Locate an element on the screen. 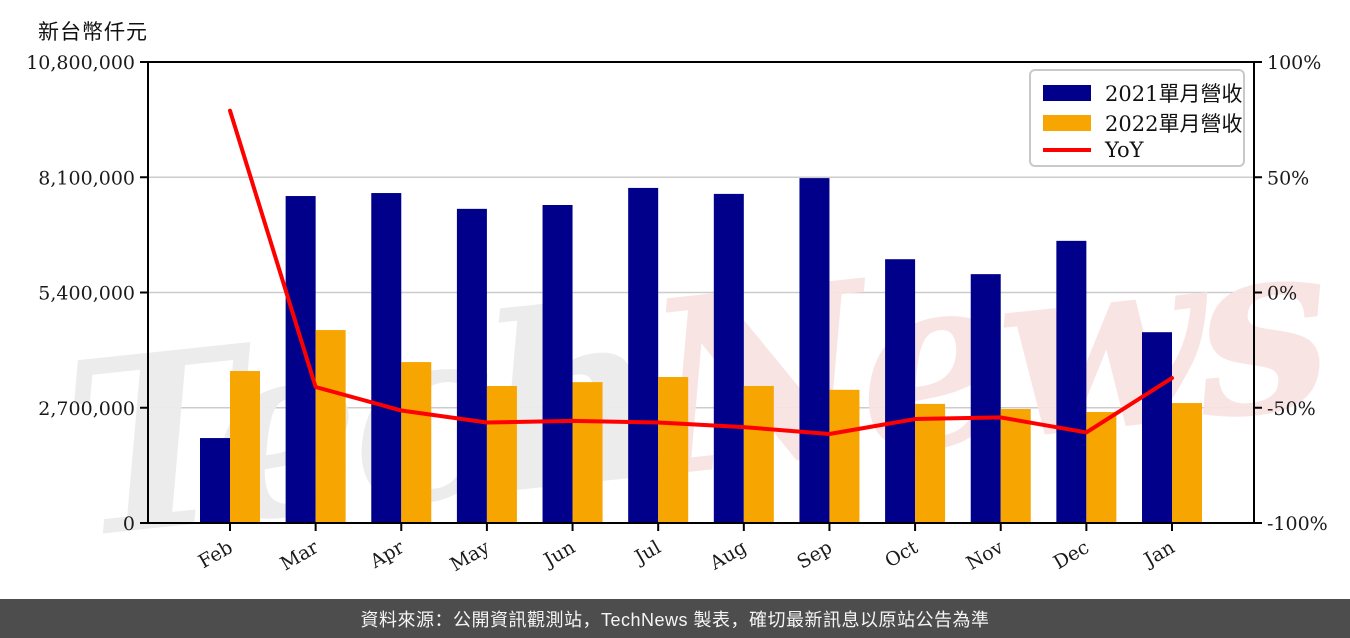  bar-2022單月營收-Jan is located at coordinates (1187, 463).